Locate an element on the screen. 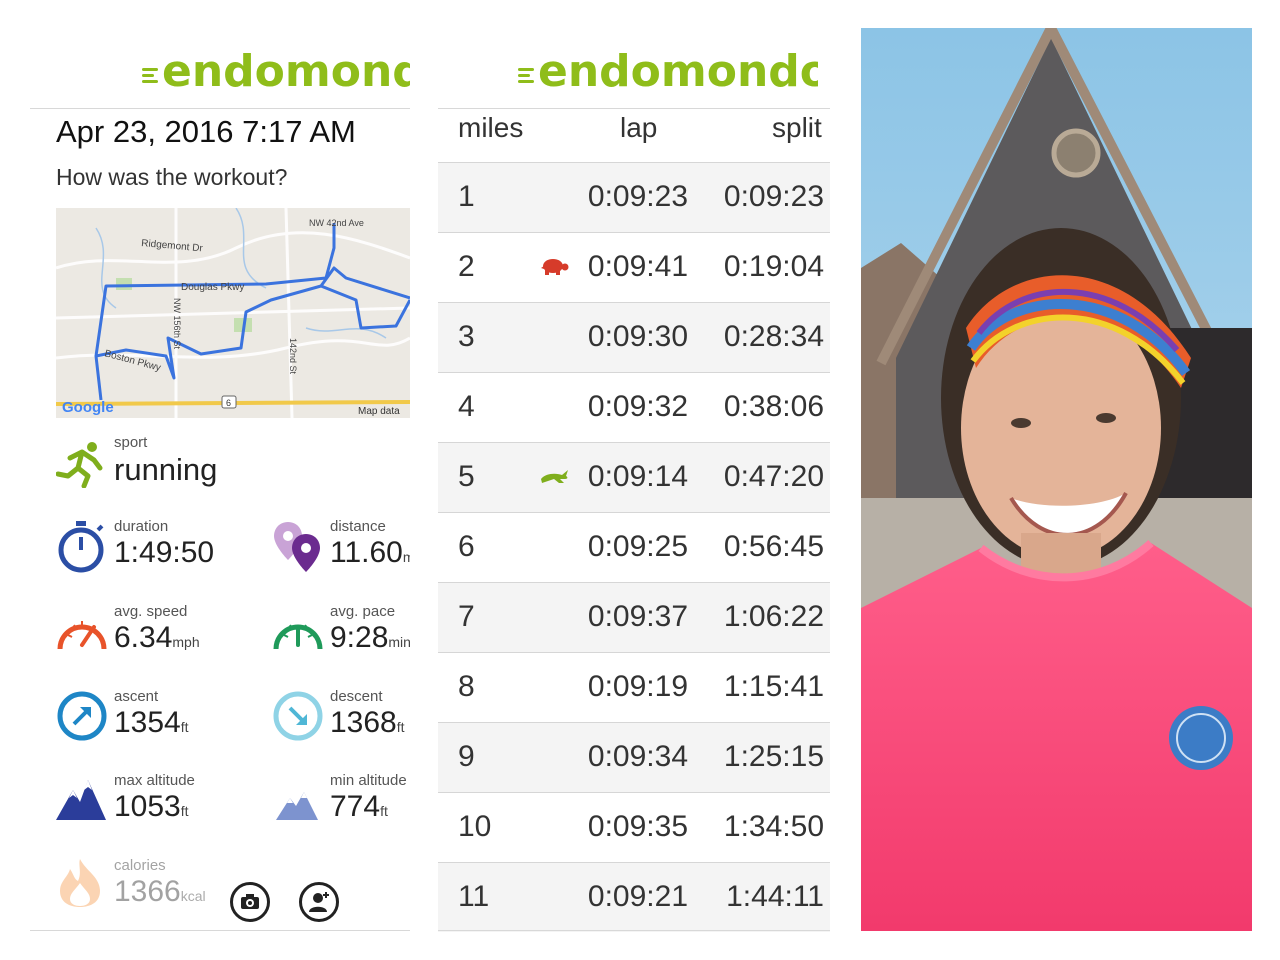  max-altitude-stat: max altitude 1053ft is located at coordinates (156, 802).